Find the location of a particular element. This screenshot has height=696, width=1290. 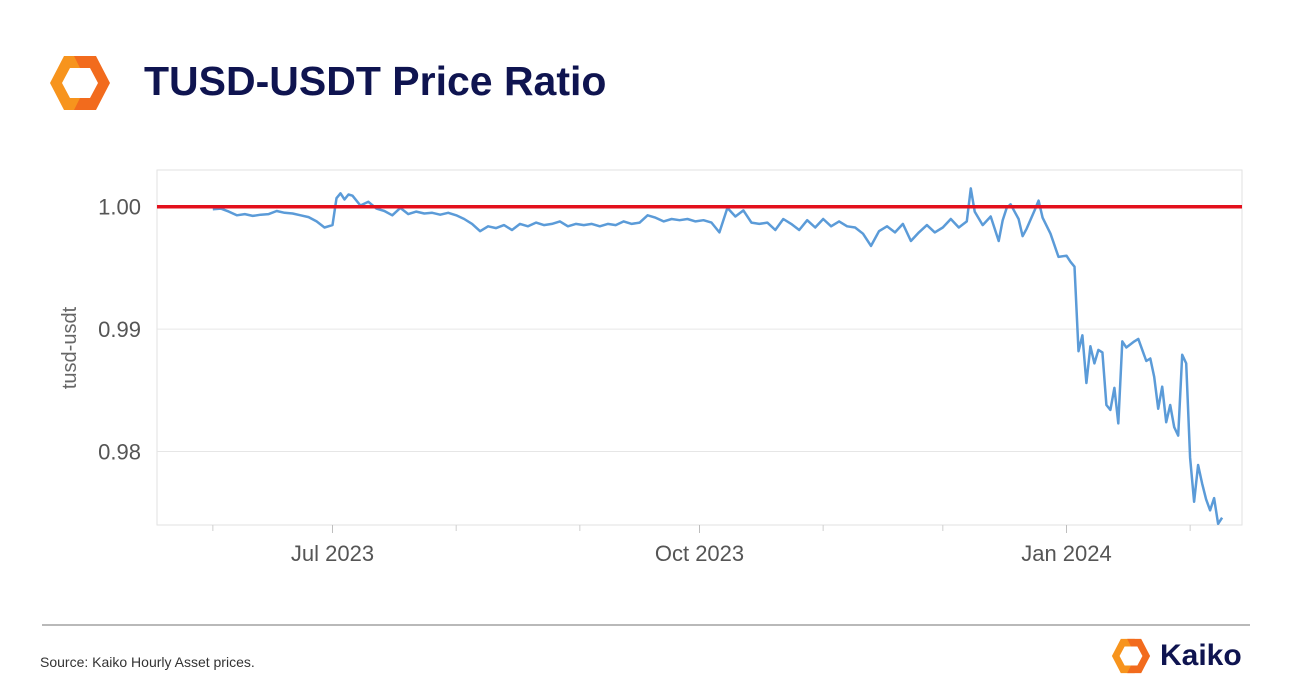

y-axis-title: tusd-usdt is located at coordinates (70, 347).